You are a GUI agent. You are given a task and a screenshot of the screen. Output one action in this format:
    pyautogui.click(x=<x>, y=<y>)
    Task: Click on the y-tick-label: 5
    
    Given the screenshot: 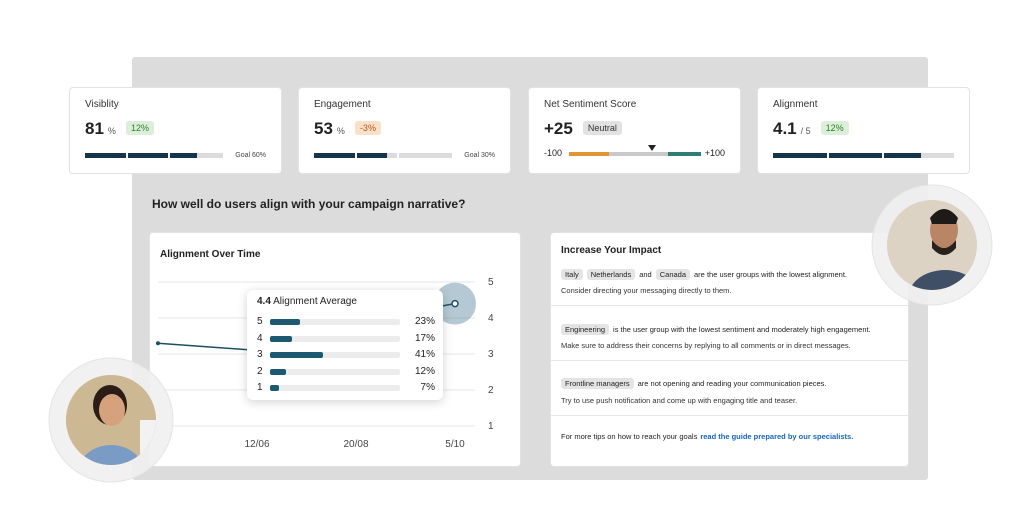 What is the action you would take?
    pyautogui.click(x=491, y=282)
    